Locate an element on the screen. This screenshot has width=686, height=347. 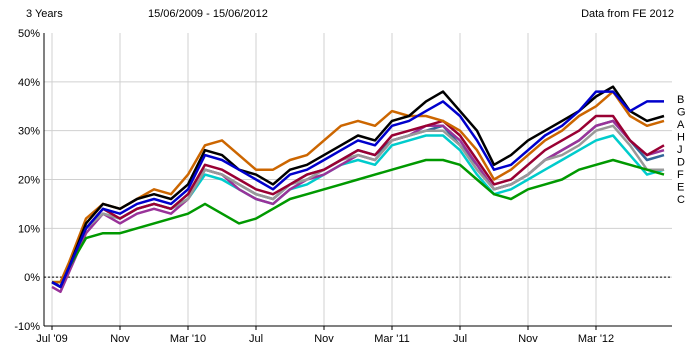
legend-label-B: B is located at coordinates (680, 100).